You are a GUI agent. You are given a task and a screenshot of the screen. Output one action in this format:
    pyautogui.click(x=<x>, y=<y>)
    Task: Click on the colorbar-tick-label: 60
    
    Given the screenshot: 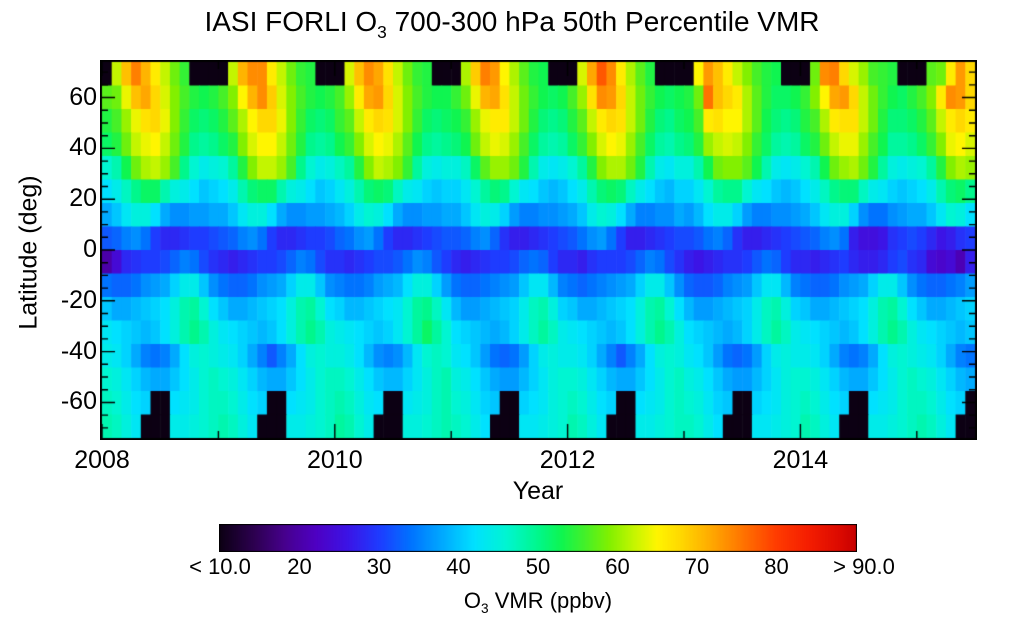 What is the action you would take?
    pyautogui.click(x=617, y=566)
    